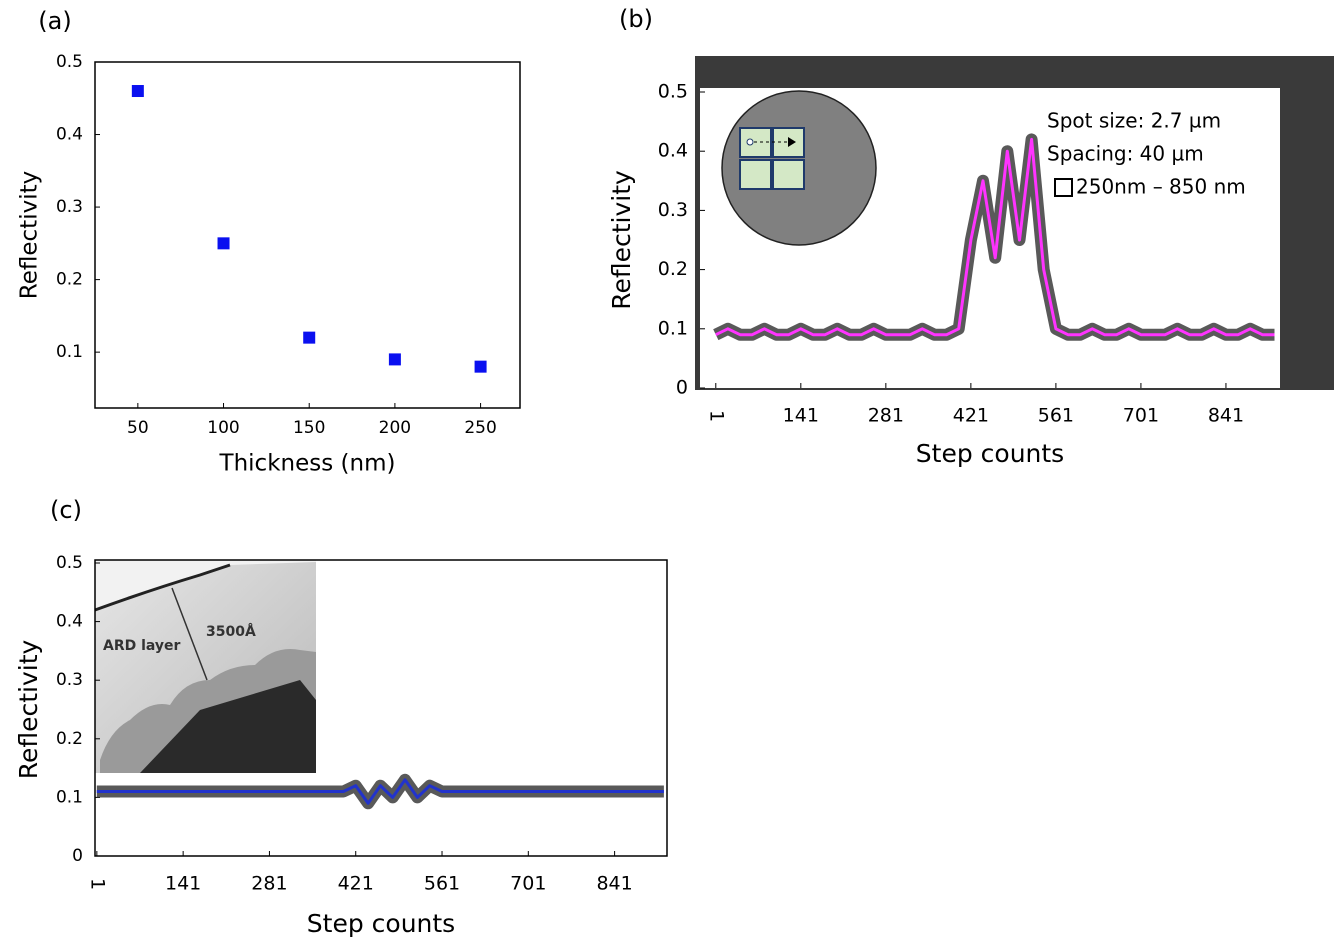 This screenshot has width=1334, height=942. What do you see at coordinates (480, 428) in the screenshot?
I see `x-tick-label: 250` at bounding box center [480, 428].